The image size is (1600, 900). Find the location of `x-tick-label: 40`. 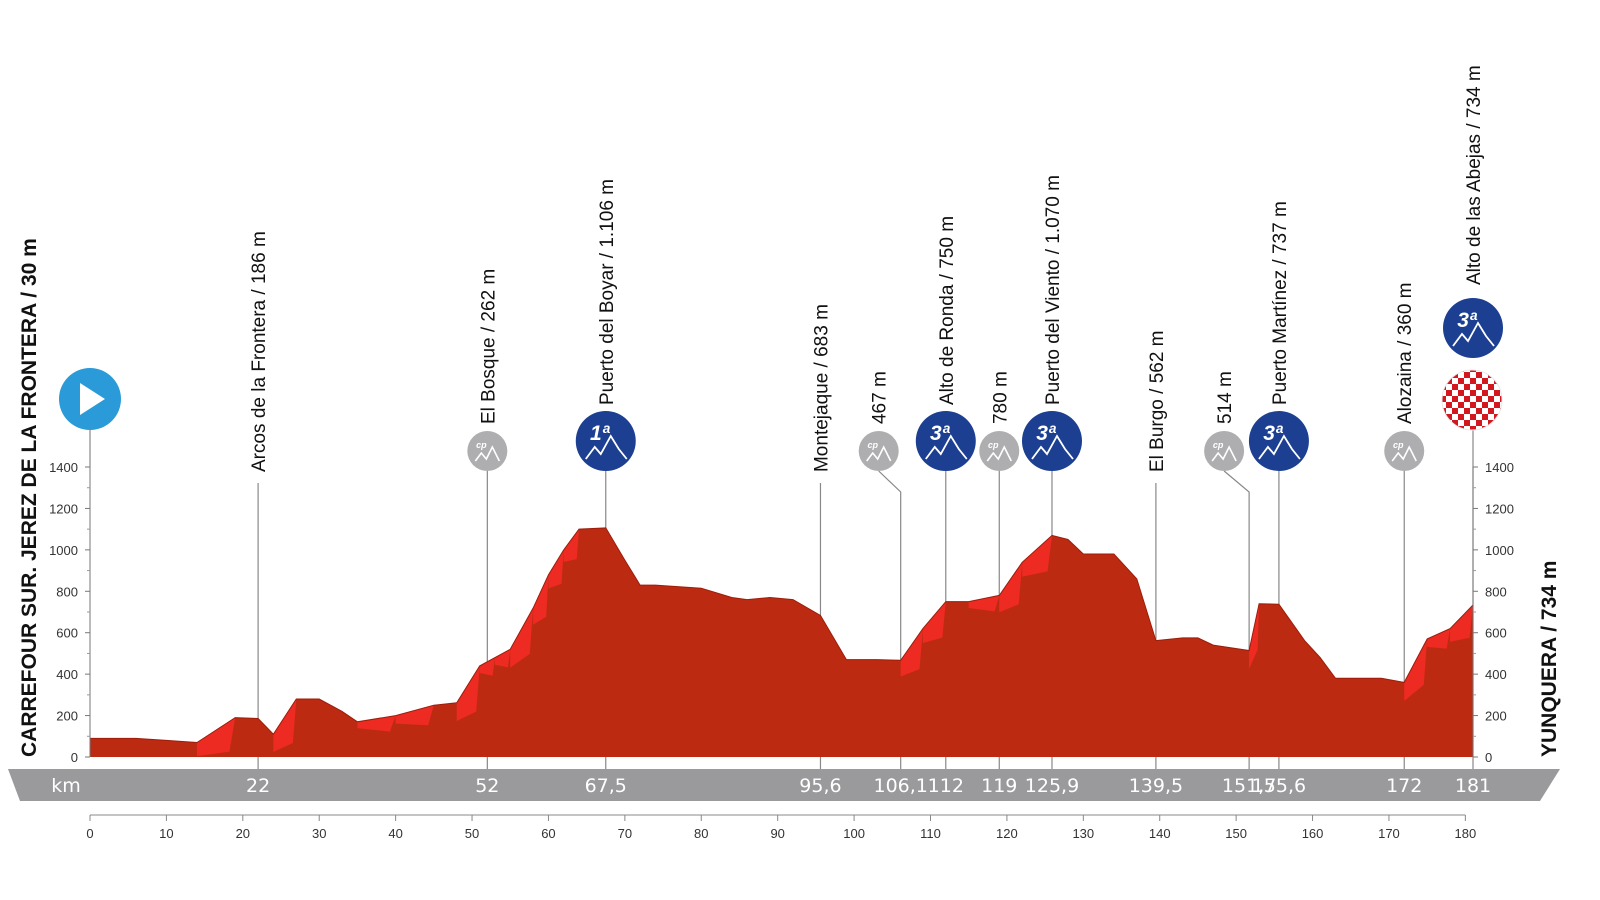

x-tick-label: 40 is located at coordinates (395, 833).